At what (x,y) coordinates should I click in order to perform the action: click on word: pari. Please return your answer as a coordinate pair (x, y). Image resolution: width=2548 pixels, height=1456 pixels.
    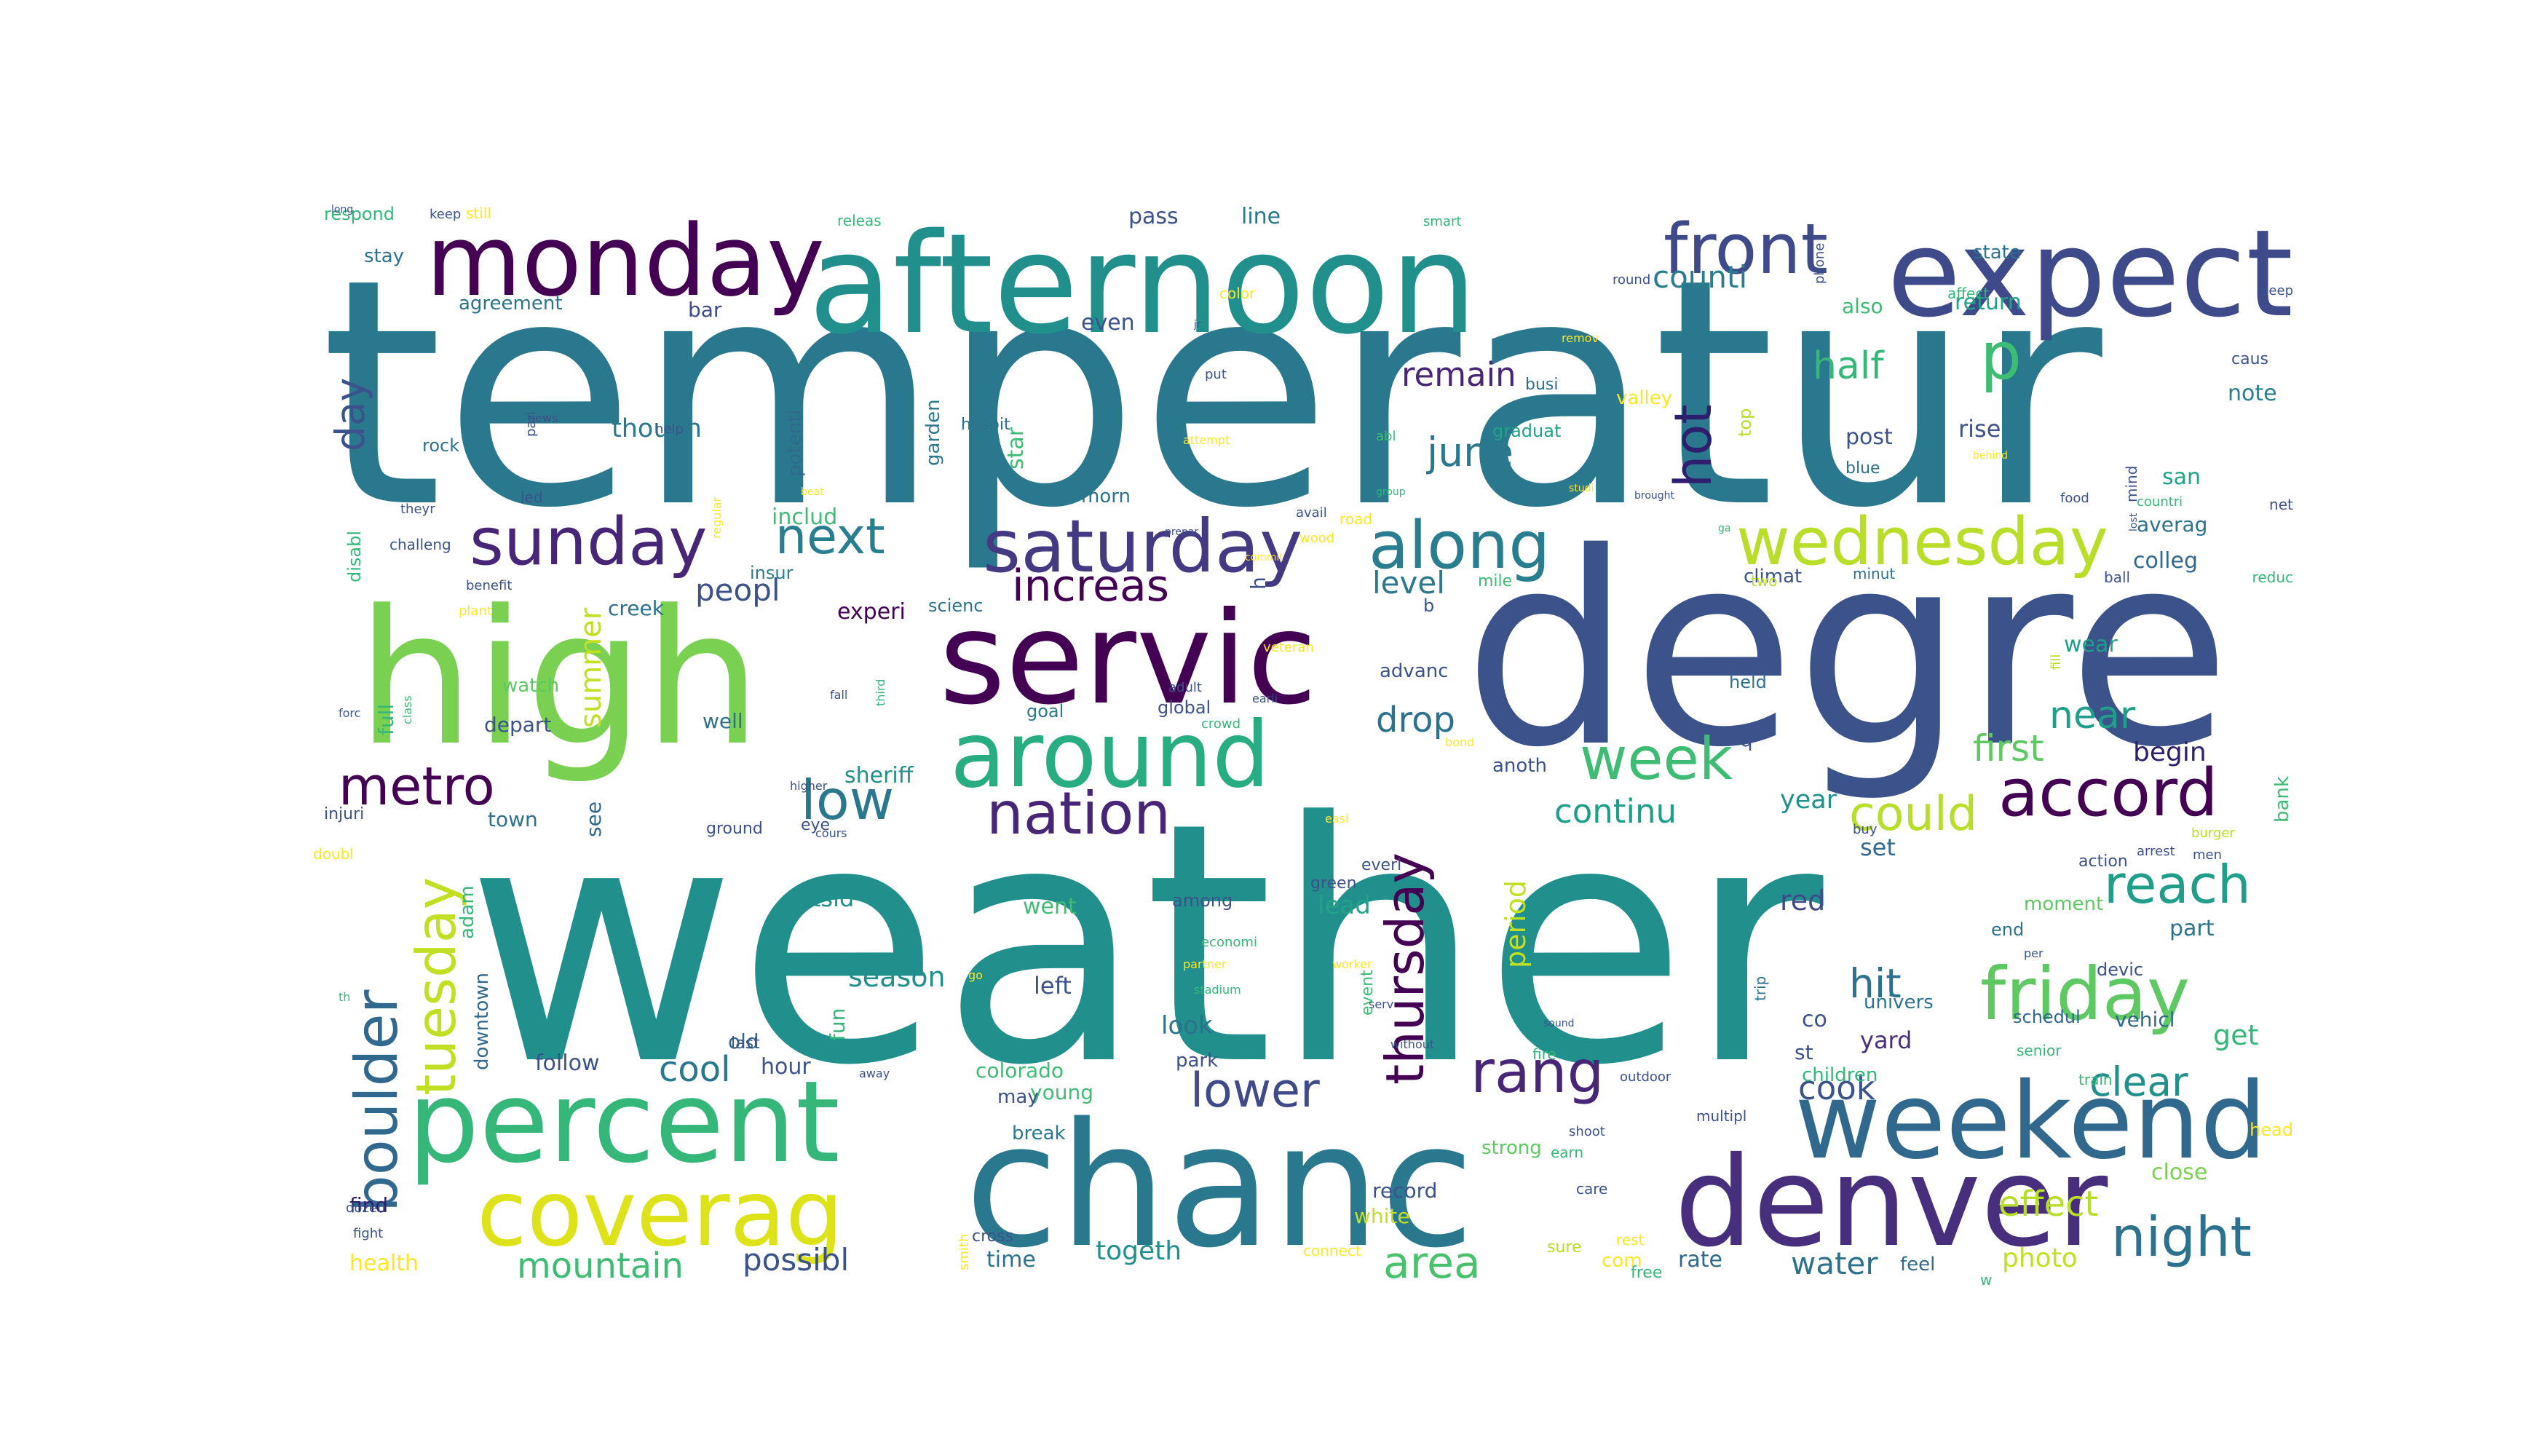
    Looking at the image, I should click on (531, 424).